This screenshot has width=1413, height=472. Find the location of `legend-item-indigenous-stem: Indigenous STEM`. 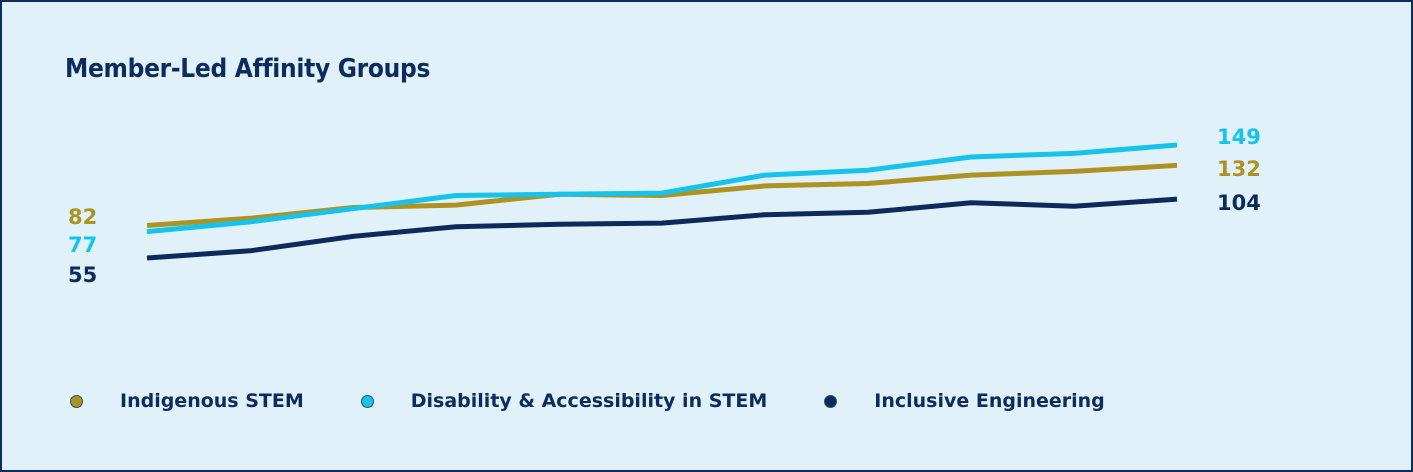

legend-item-indigenous-stem: Indigenous STEM is located at coordinates (187, 401).